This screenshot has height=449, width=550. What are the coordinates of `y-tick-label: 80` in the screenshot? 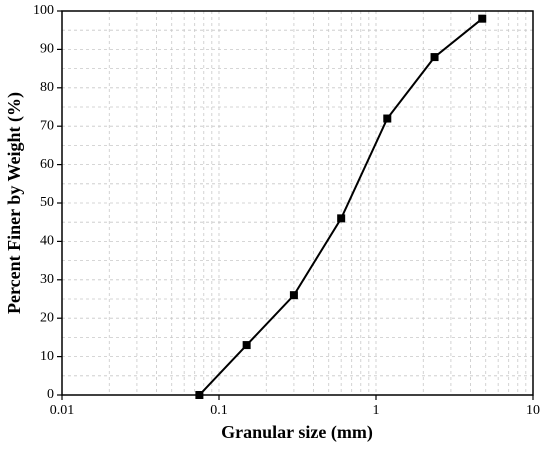 It's located at (47, 87).